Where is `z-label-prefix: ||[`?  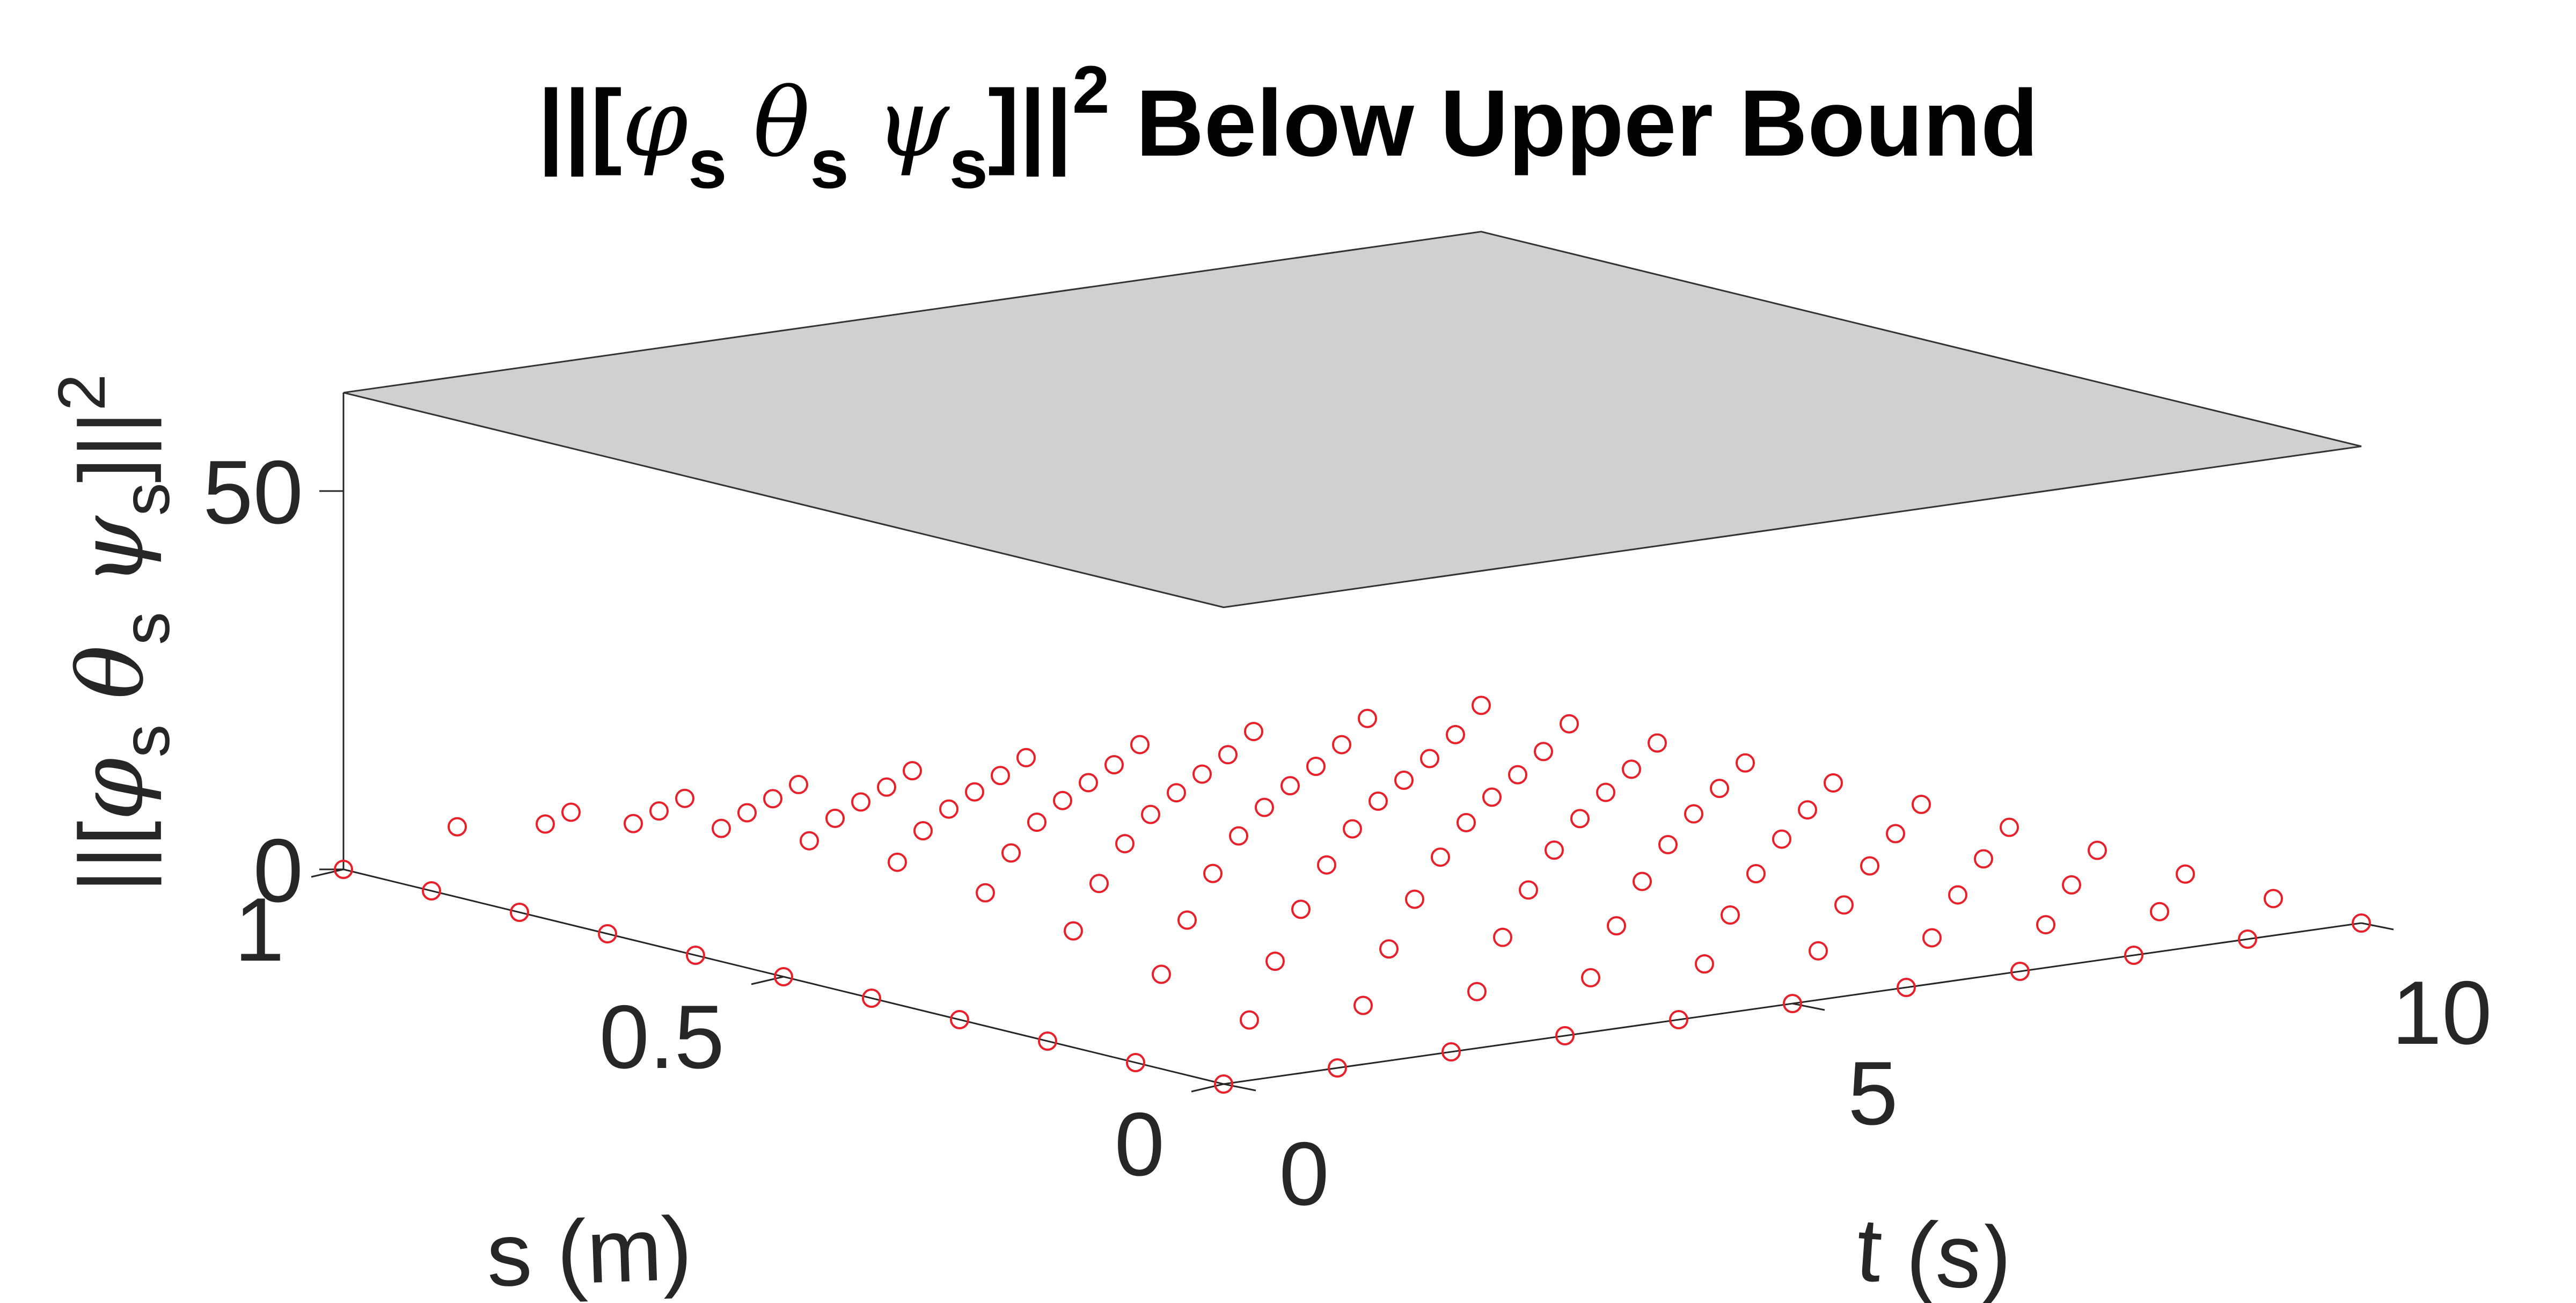 z-label-prefix: ||[ is located at coordinates (111, 856).